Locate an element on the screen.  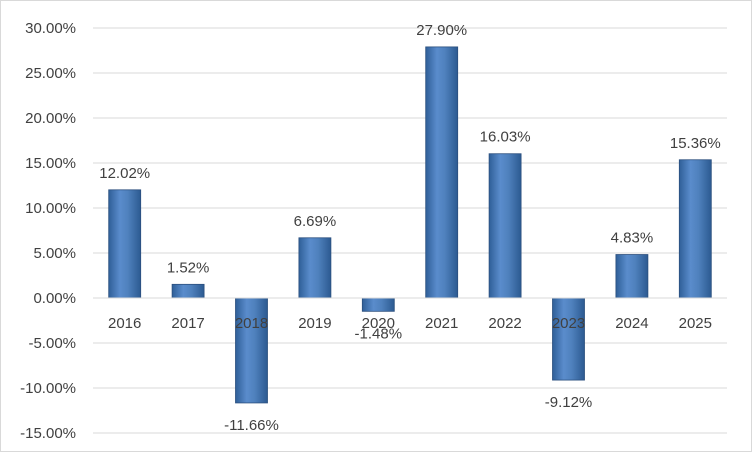
bar-2019 is located at coordinates (315, 268).